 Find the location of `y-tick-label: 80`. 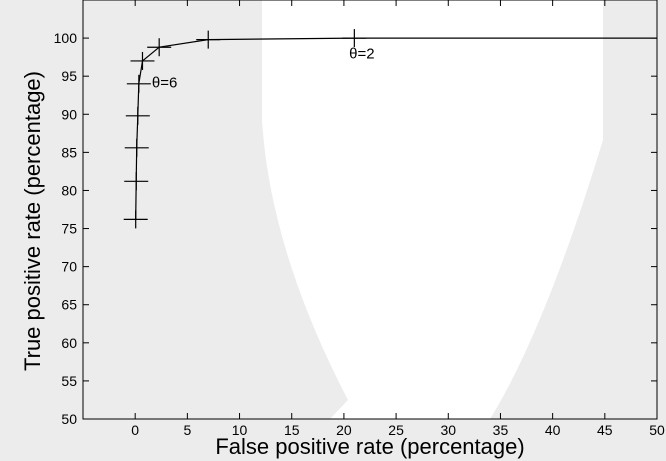

y-tick-label: 80 is located at coordinates (69, 190).